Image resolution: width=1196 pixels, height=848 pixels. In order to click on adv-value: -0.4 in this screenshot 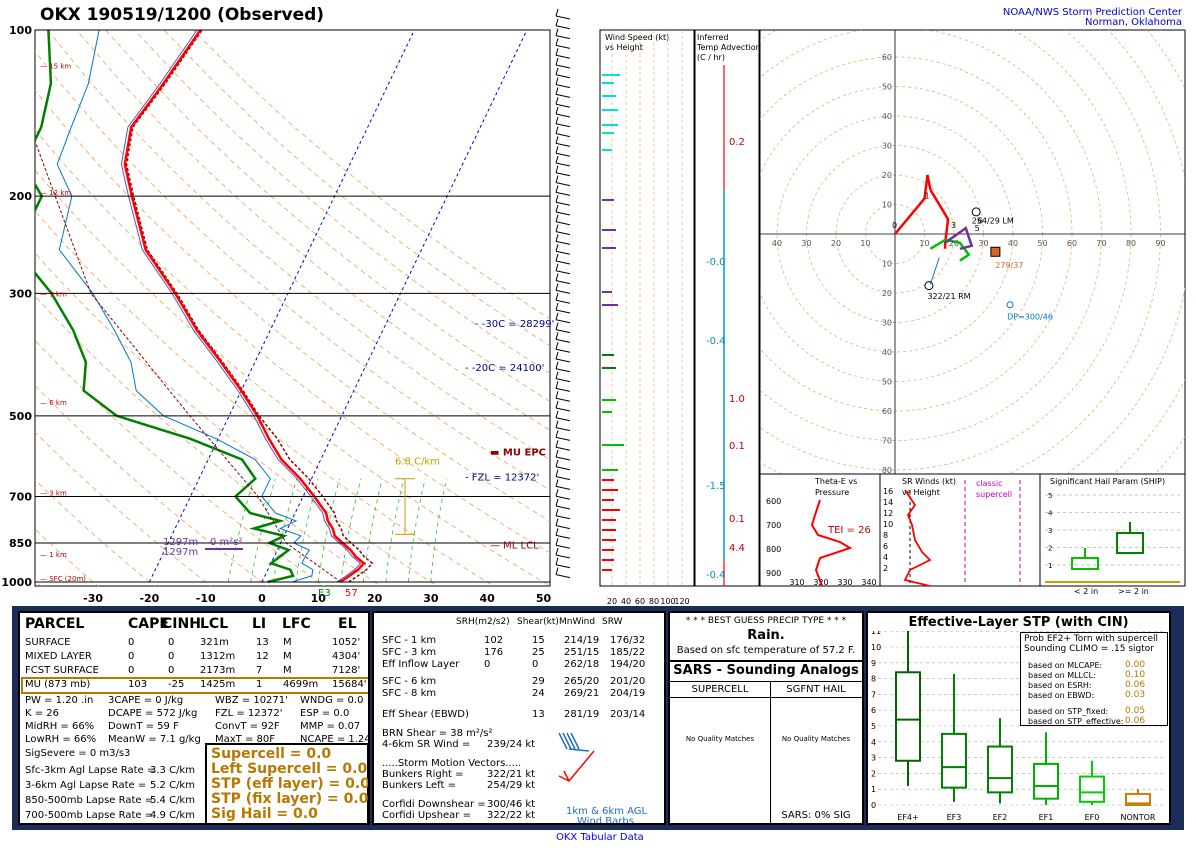, I will do `click(716, 575)`.